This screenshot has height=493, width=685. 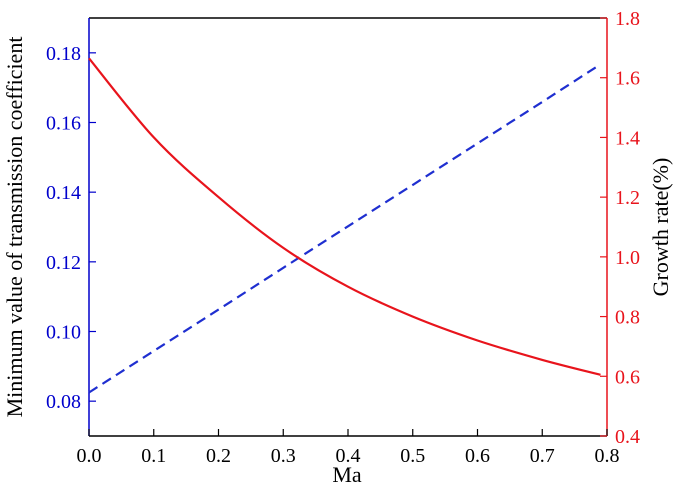 What do you see at coordinates (348, 456) in the screenshot?
I see `x-tick-label: 0.4` at bounding box center [348, 456].